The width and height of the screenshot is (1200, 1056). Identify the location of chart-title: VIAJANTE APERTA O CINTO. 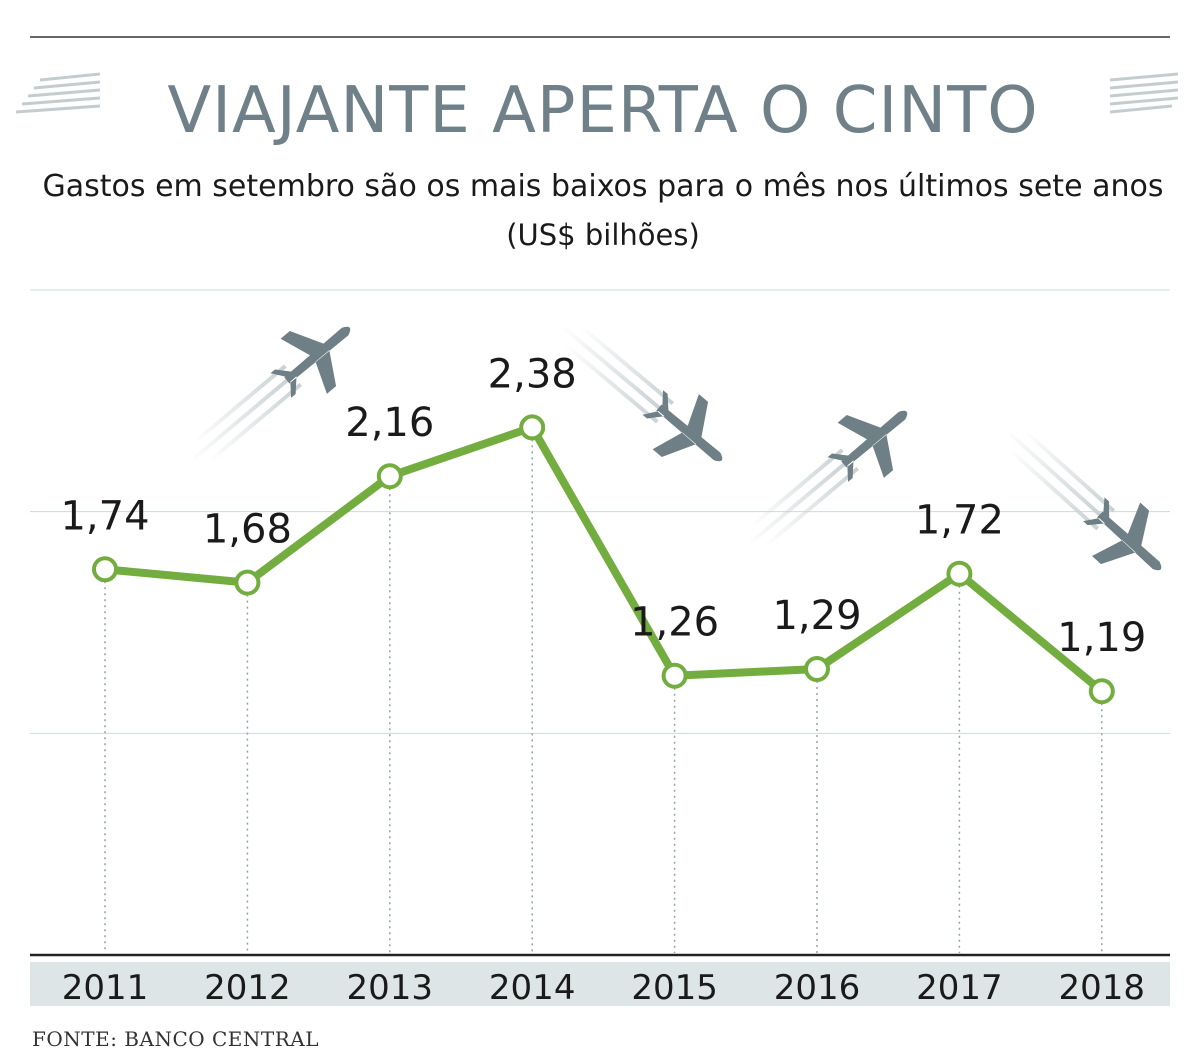
(602, 111).